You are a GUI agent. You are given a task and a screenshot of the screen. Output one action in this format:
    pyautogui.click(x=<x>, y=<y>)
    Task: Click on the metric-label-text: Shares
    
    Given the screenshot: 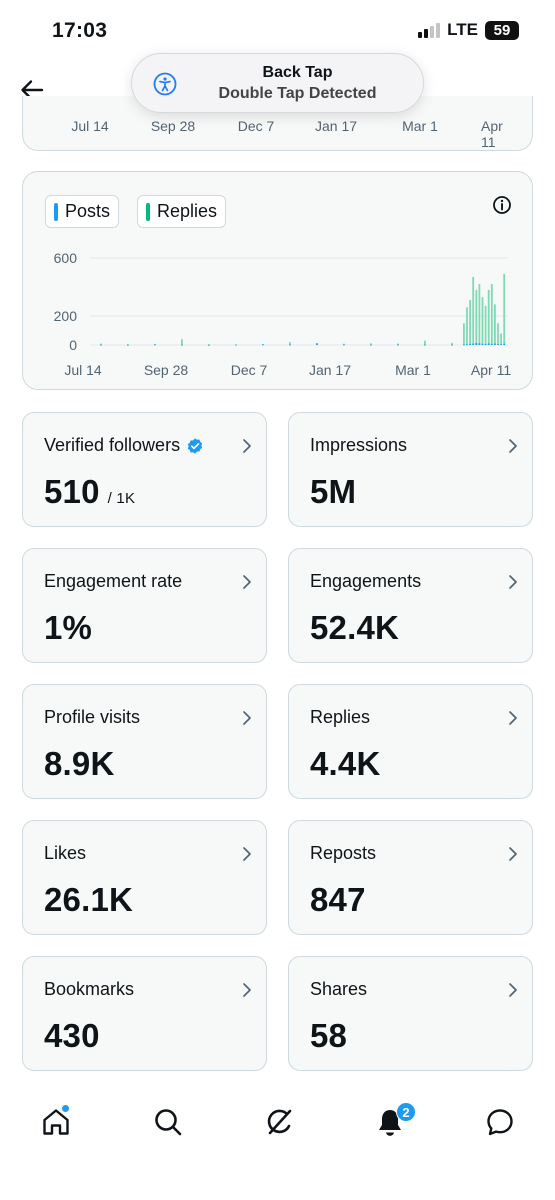 What is the action you would take?
    pyautogui.click(x=339, y=989)
    